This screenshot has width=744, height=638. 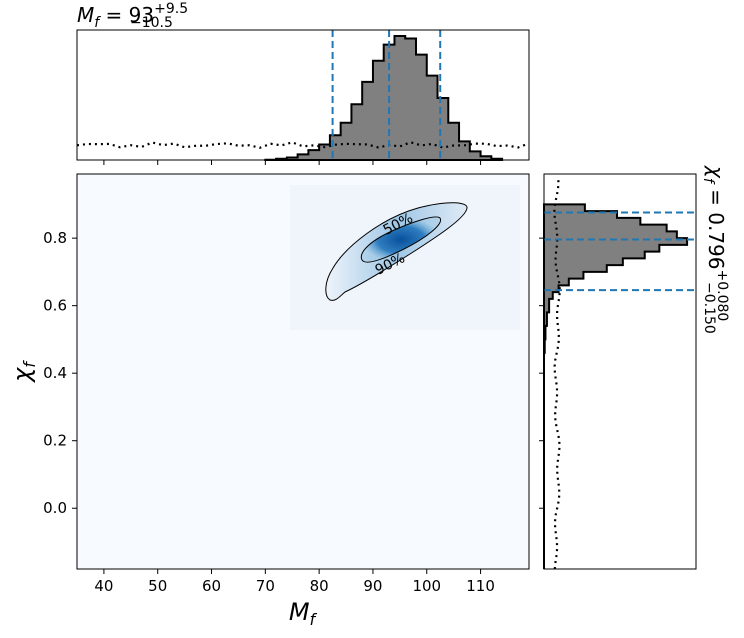 What do you see at coordinates (299, 612) in the screenshot?
I see `x-axis-label-m: M` at bounding box center [299, 612].